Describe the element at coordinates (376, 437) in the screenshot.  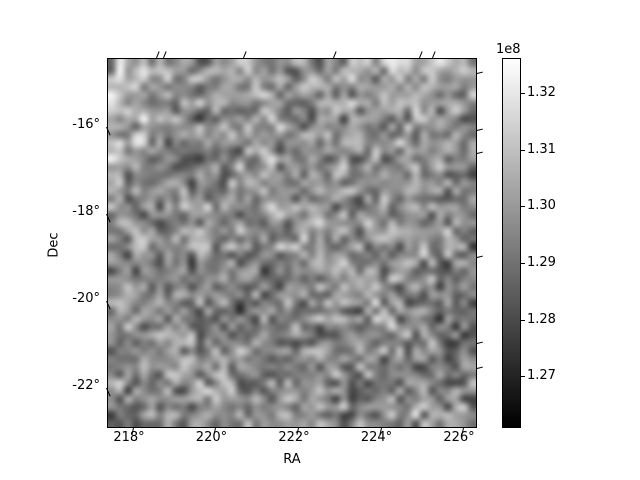
I see `x-tick-label: 224°` at that location.